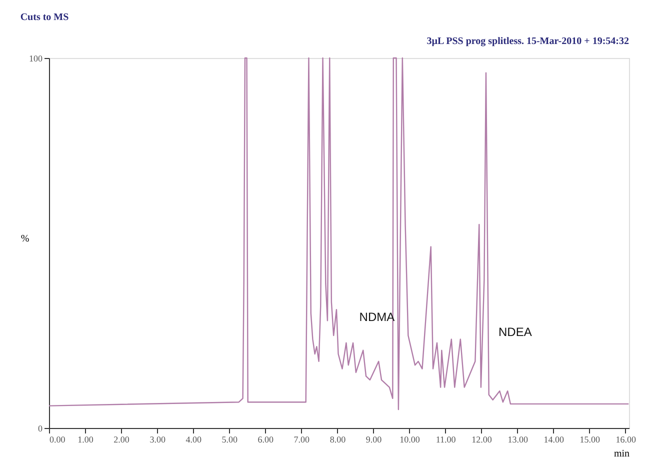  I want to click on x-tick-label: 0.00, so click(58, 439).